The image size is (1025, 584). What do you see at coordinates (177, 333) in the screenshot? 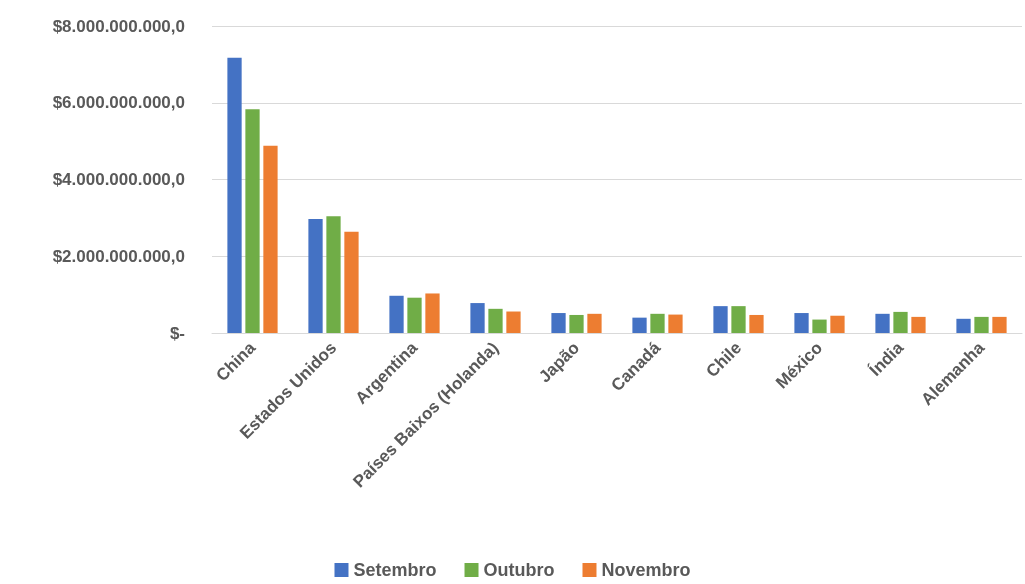
I see `y-tick-label: $-` at bounding box center [177, 333].